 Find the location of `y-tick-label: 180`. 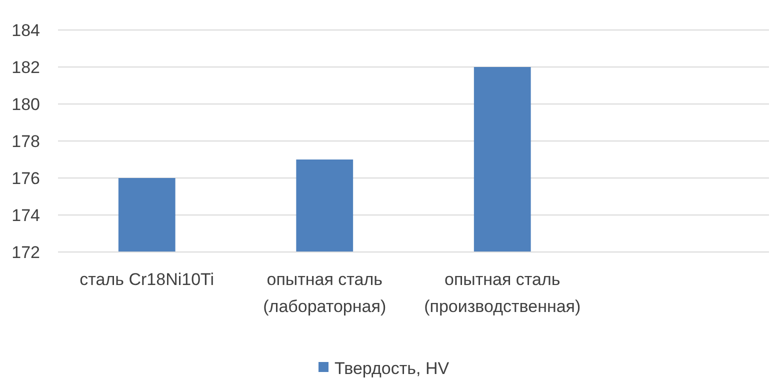

y-tick-label: 180 is located at coordinates (26, 104).